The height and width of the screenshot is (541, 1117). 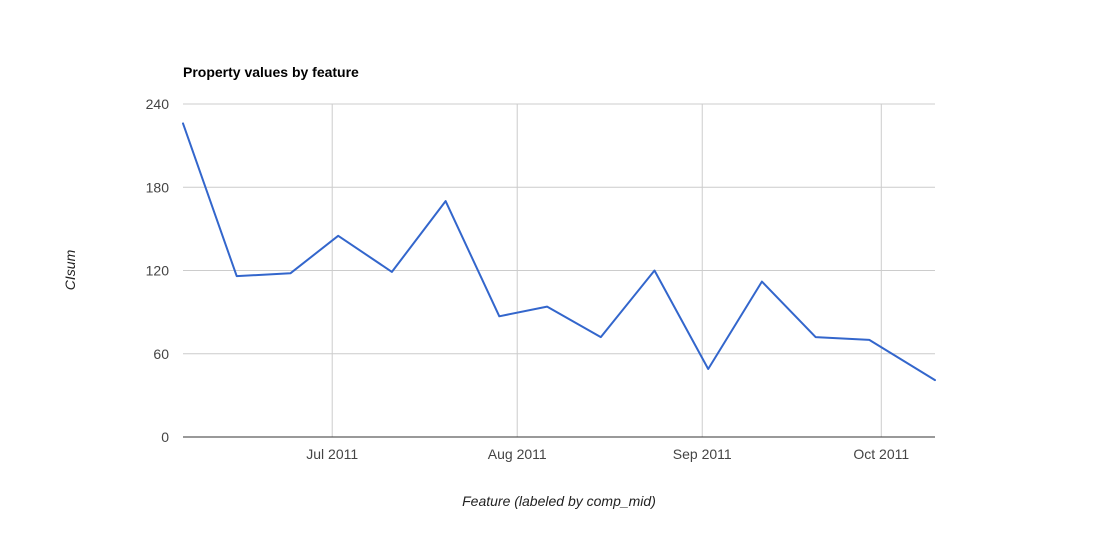 What do you see at coordinates (881, 454) in the screenshot?
I see `x-tick-label: Oct 2011` at bounding box center [881, 454].